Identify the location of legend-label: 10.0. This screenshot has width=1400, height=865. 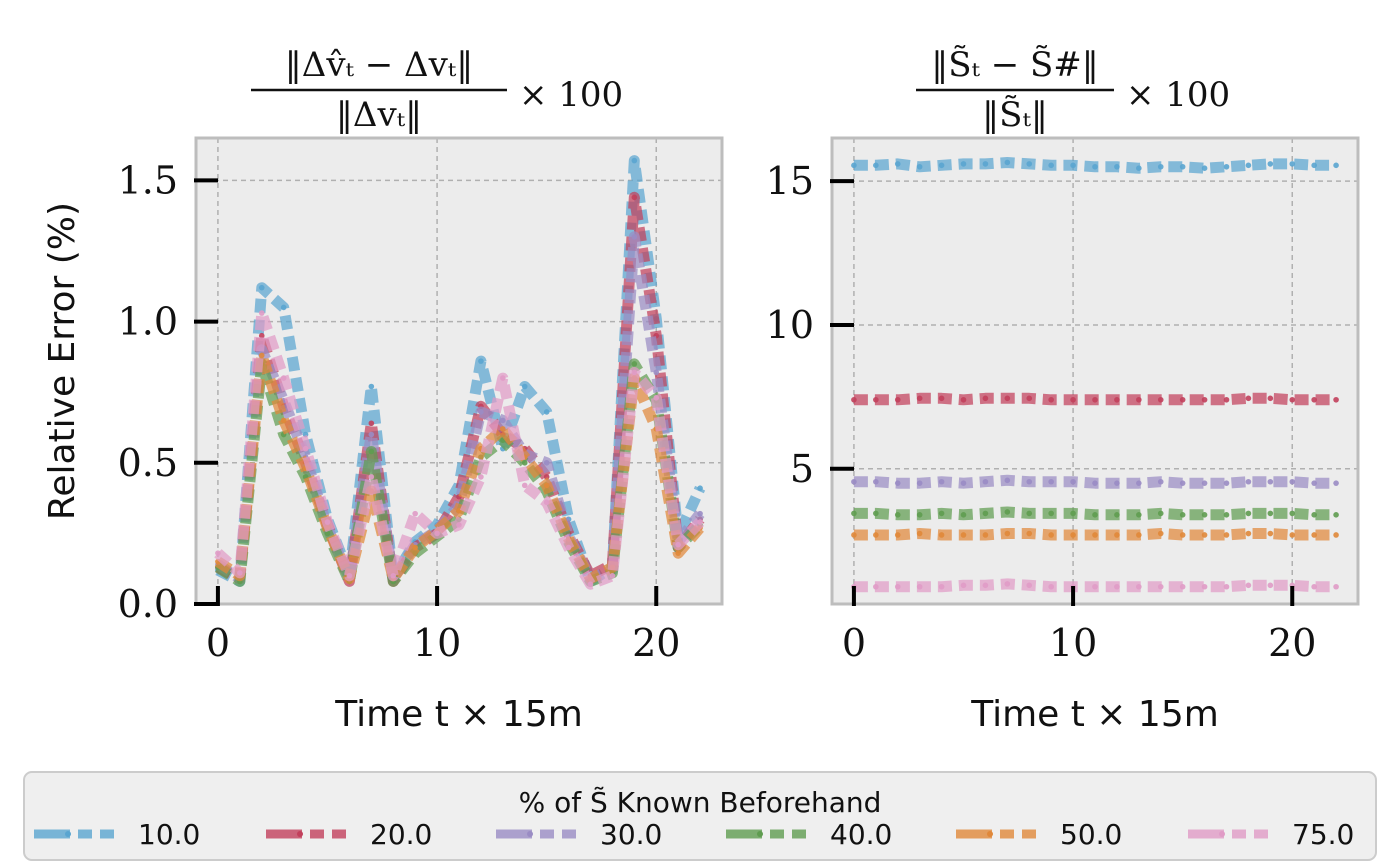
(169, 834).